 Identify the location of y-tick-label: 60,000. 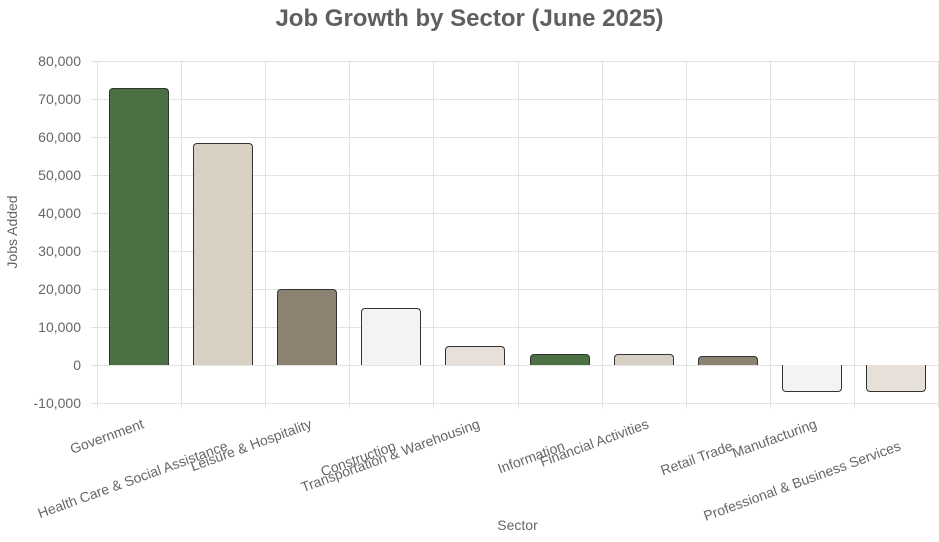
(59, 137).